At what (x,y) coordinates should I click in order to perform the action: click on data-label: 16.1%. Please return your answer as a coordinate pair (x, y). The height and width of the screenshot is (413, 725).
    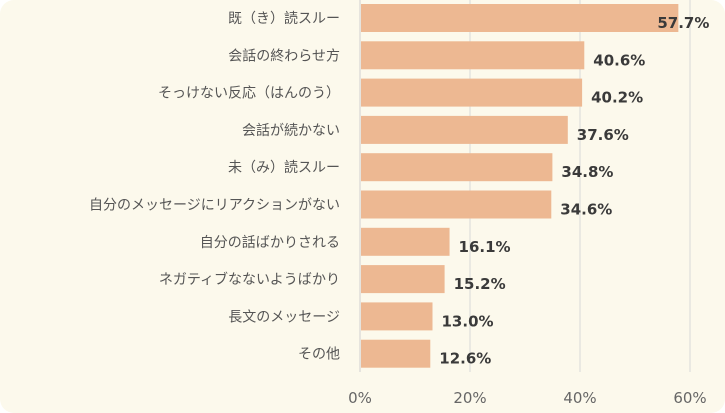
    Looking at the image, I should click on (485, 247).